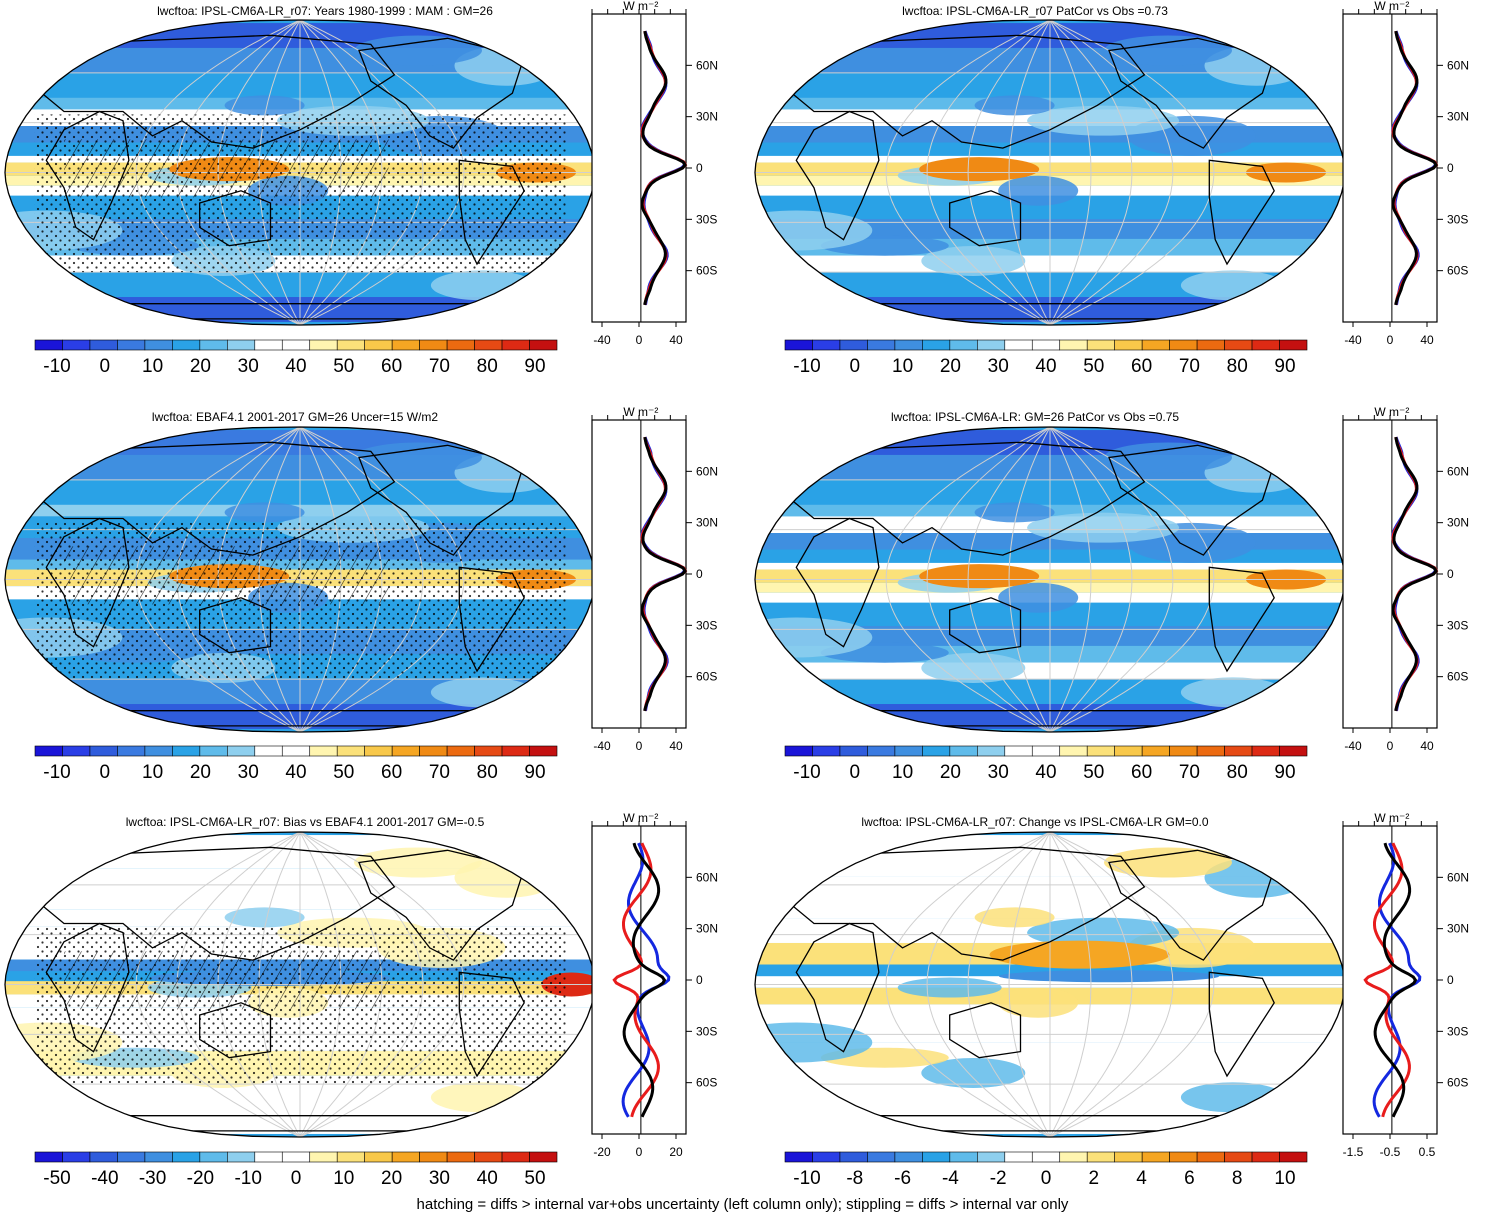  Describe the element at coordinates (998, 1178) in the screenshot. I see `colorbar-label: -2` at that location.